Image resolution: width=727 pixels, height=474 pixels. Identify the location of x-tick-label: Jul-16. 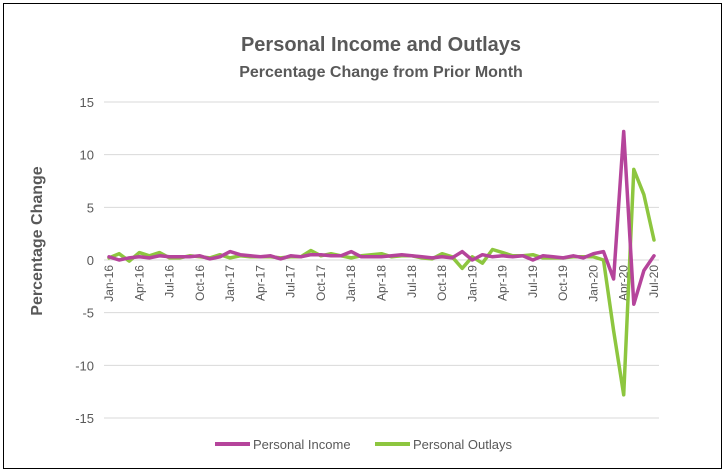
(170, 281).